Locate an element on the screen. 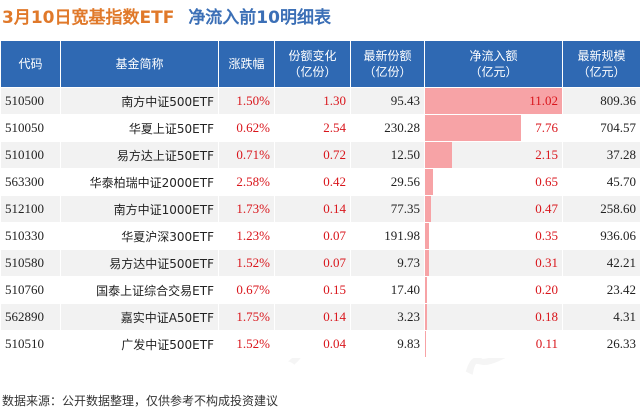  header-latest-scale: 最新规模 （亿元） is located at coordinates (601, 64).